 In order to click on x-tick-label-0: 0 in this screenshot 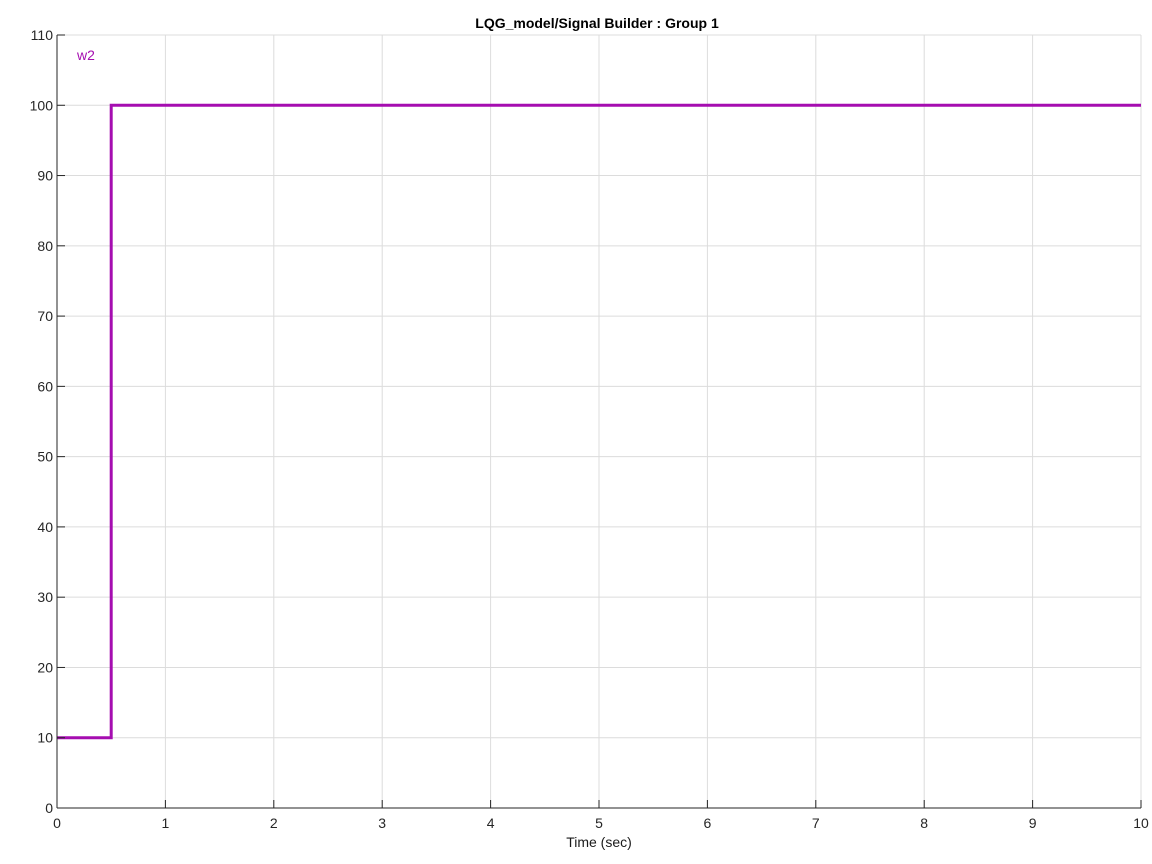, I will do `click(57, 823)`.